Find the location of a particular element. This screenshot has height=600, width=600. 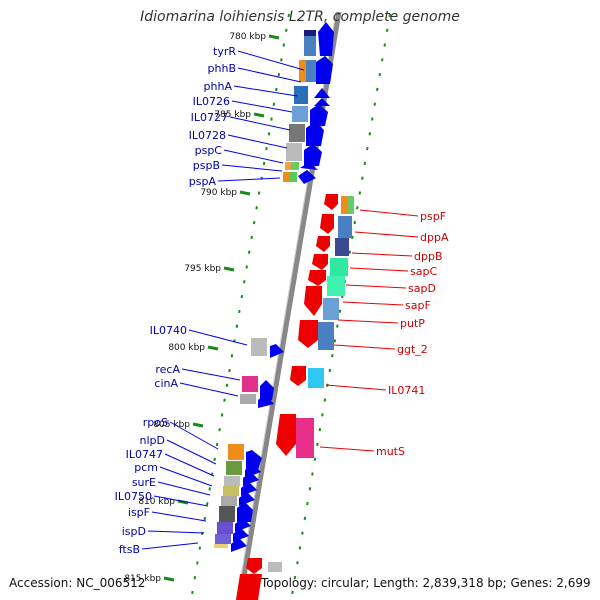

gene-label: IL0728 is located at coordinates (207, 135).